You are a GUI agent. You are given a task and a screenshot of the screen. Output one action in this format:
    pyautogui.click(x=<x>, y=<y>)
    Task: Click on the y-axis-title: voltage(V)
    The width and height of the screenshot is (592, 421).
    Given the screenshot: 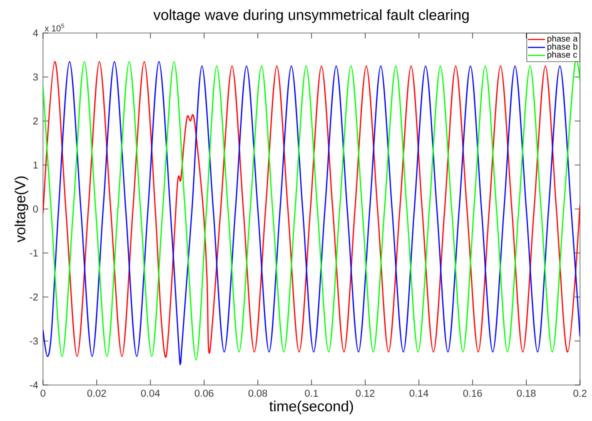 What is the action you would take?
    pyautogui.click(x=21, y=209)
    